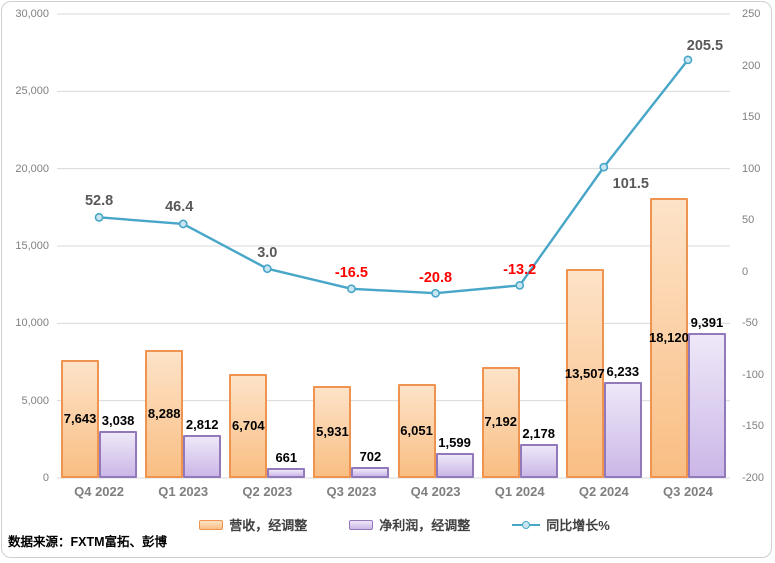 This screenshot has height=563, width=775. I want to click on legend-label-yoy-growth: 同比增长%, so click(578, 525).